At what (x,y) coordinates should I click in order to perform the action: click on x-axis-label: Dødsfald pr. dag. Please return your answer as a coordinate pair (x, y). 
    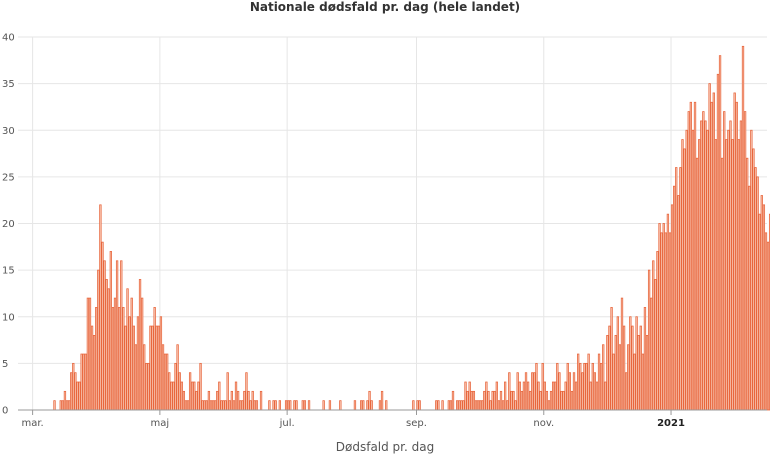
    Looking at the image, I should click on (385, 447).